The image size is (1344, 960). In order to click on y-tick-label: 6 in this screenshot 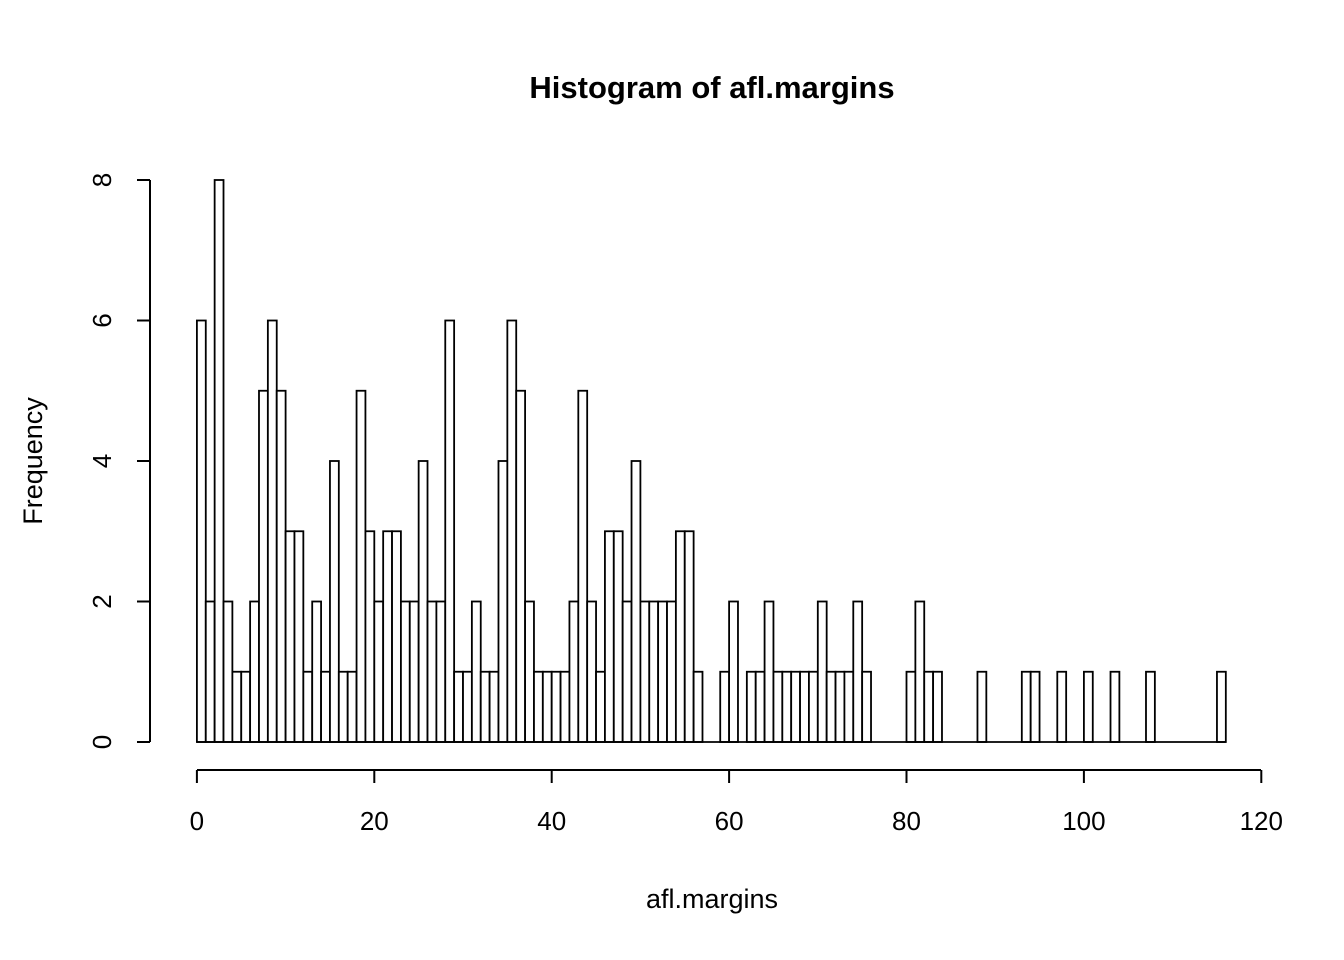, I will do `click(102, 320)`.